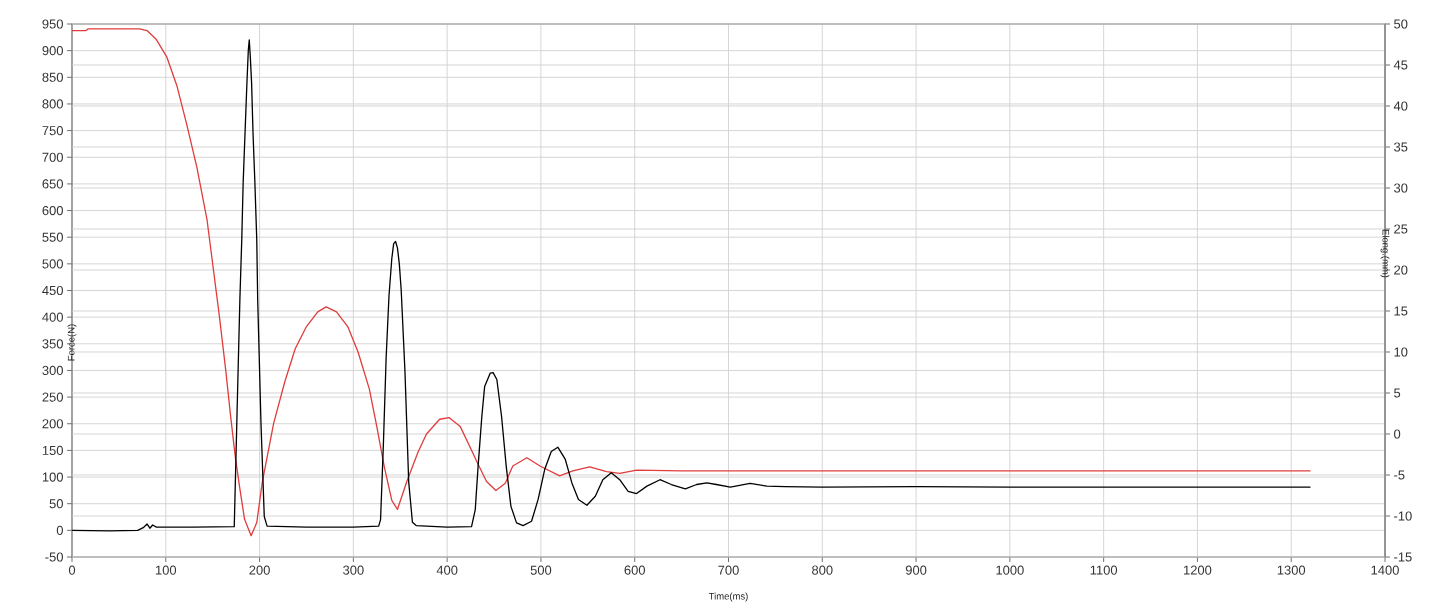 Image resolution: width=1445 pixels, height=608 pixels. What do you see at coordinates (1385, 253) in the screenshot?
I see `y2-axis-title: Elong.(mm)` at bounding box center [1385, 253].